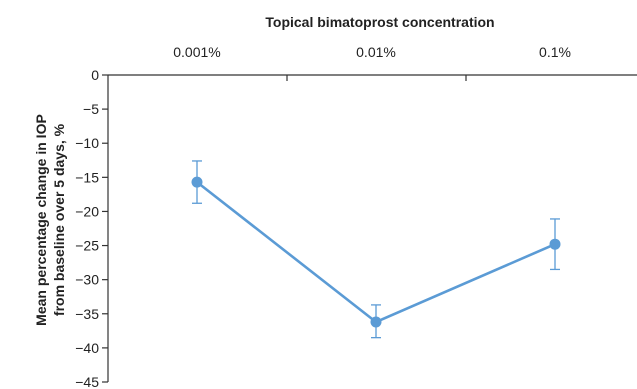 The image size is (637, 389). I want to click on y-axis-ticks: 0 −5 −10 −15 −20 −25 −30 −35 −40 −45, so click(91, 228).